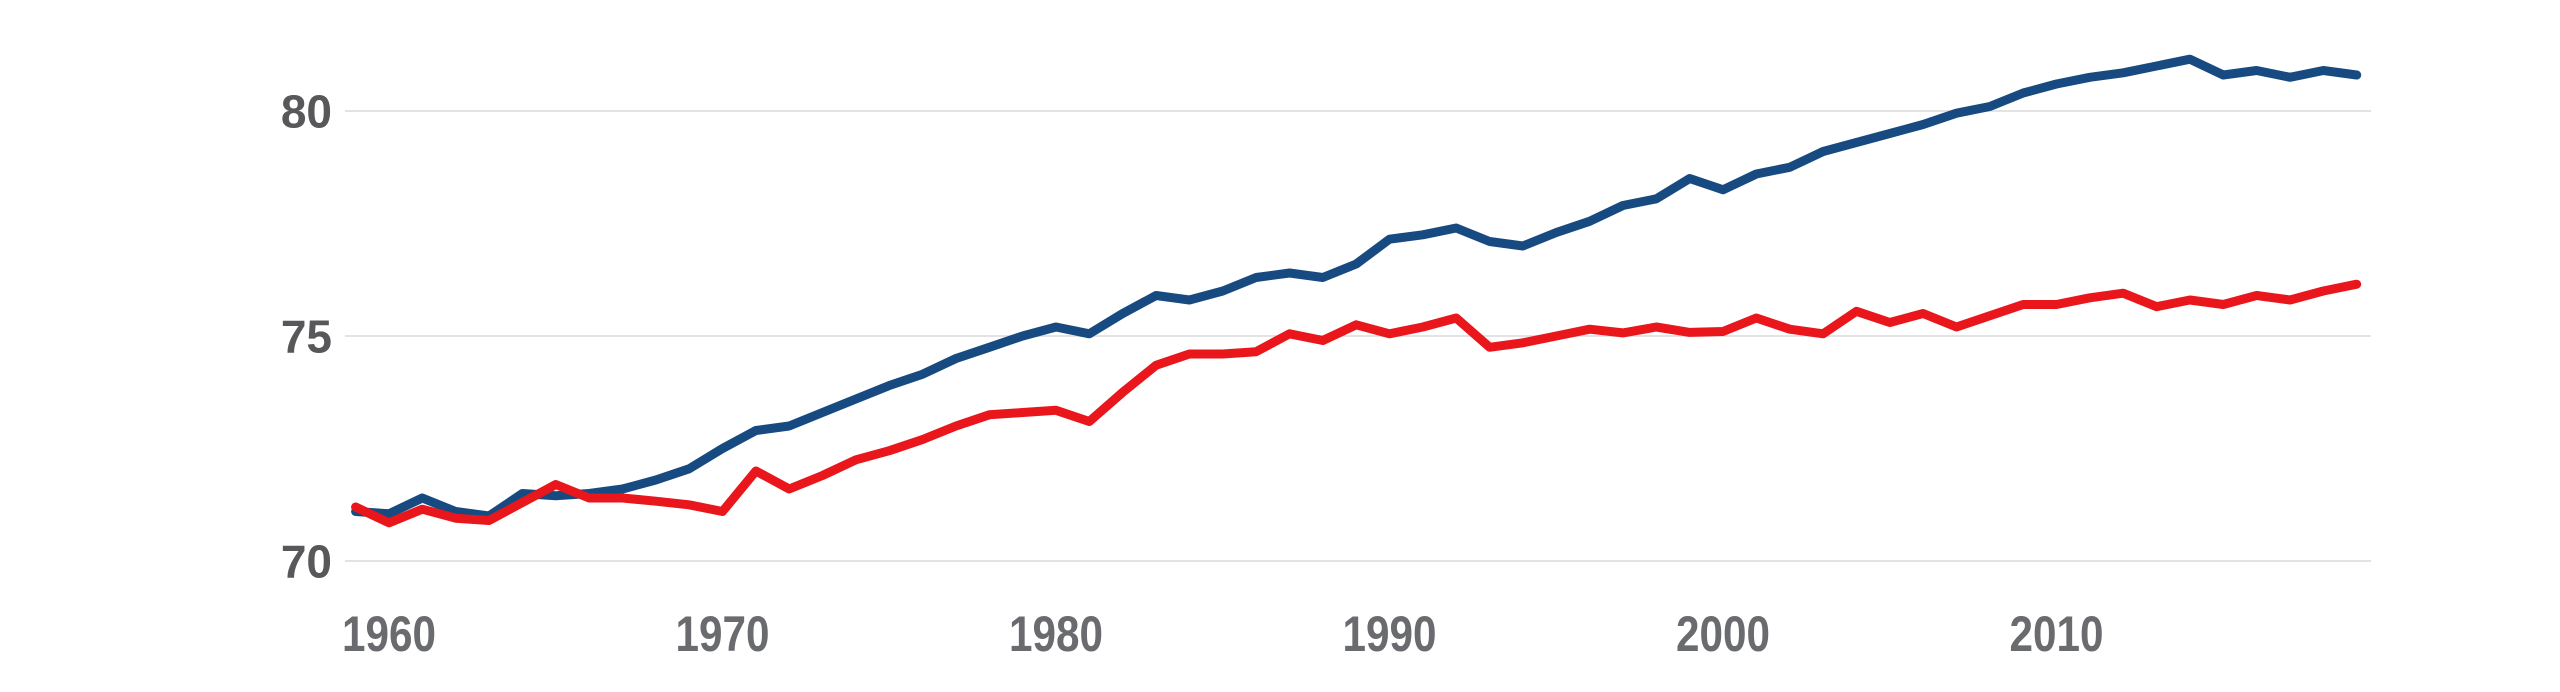 The image size is (2560, 692). I want to click on x-axis-tick-label: 2000, so click(1723, 634).